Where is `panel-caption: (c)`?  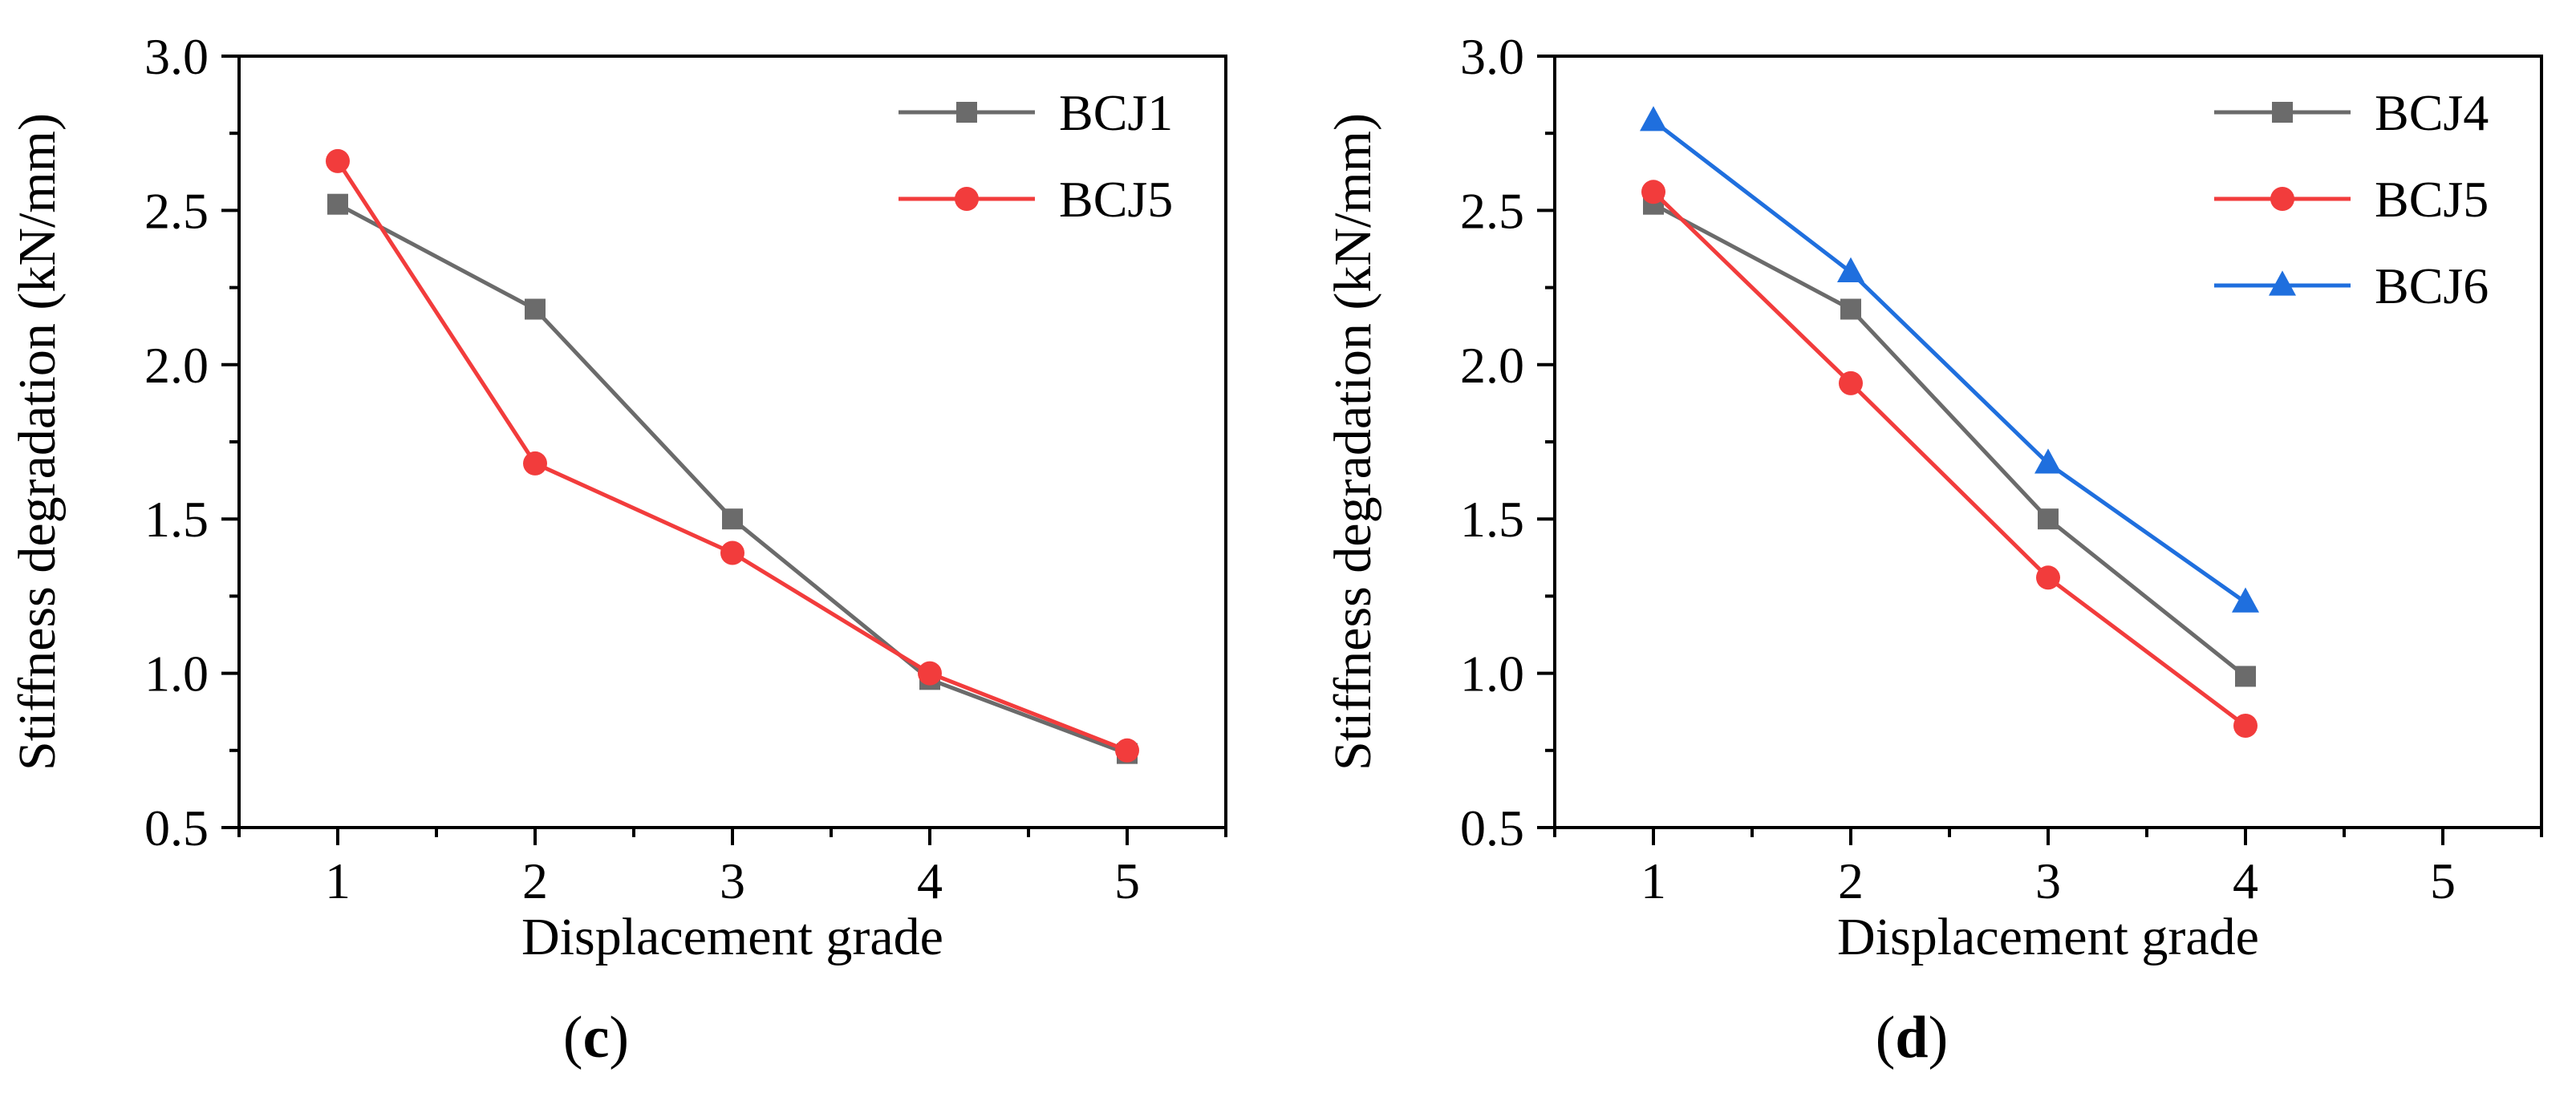 panel-caption: (c) is located at coordinates (596, 1038).